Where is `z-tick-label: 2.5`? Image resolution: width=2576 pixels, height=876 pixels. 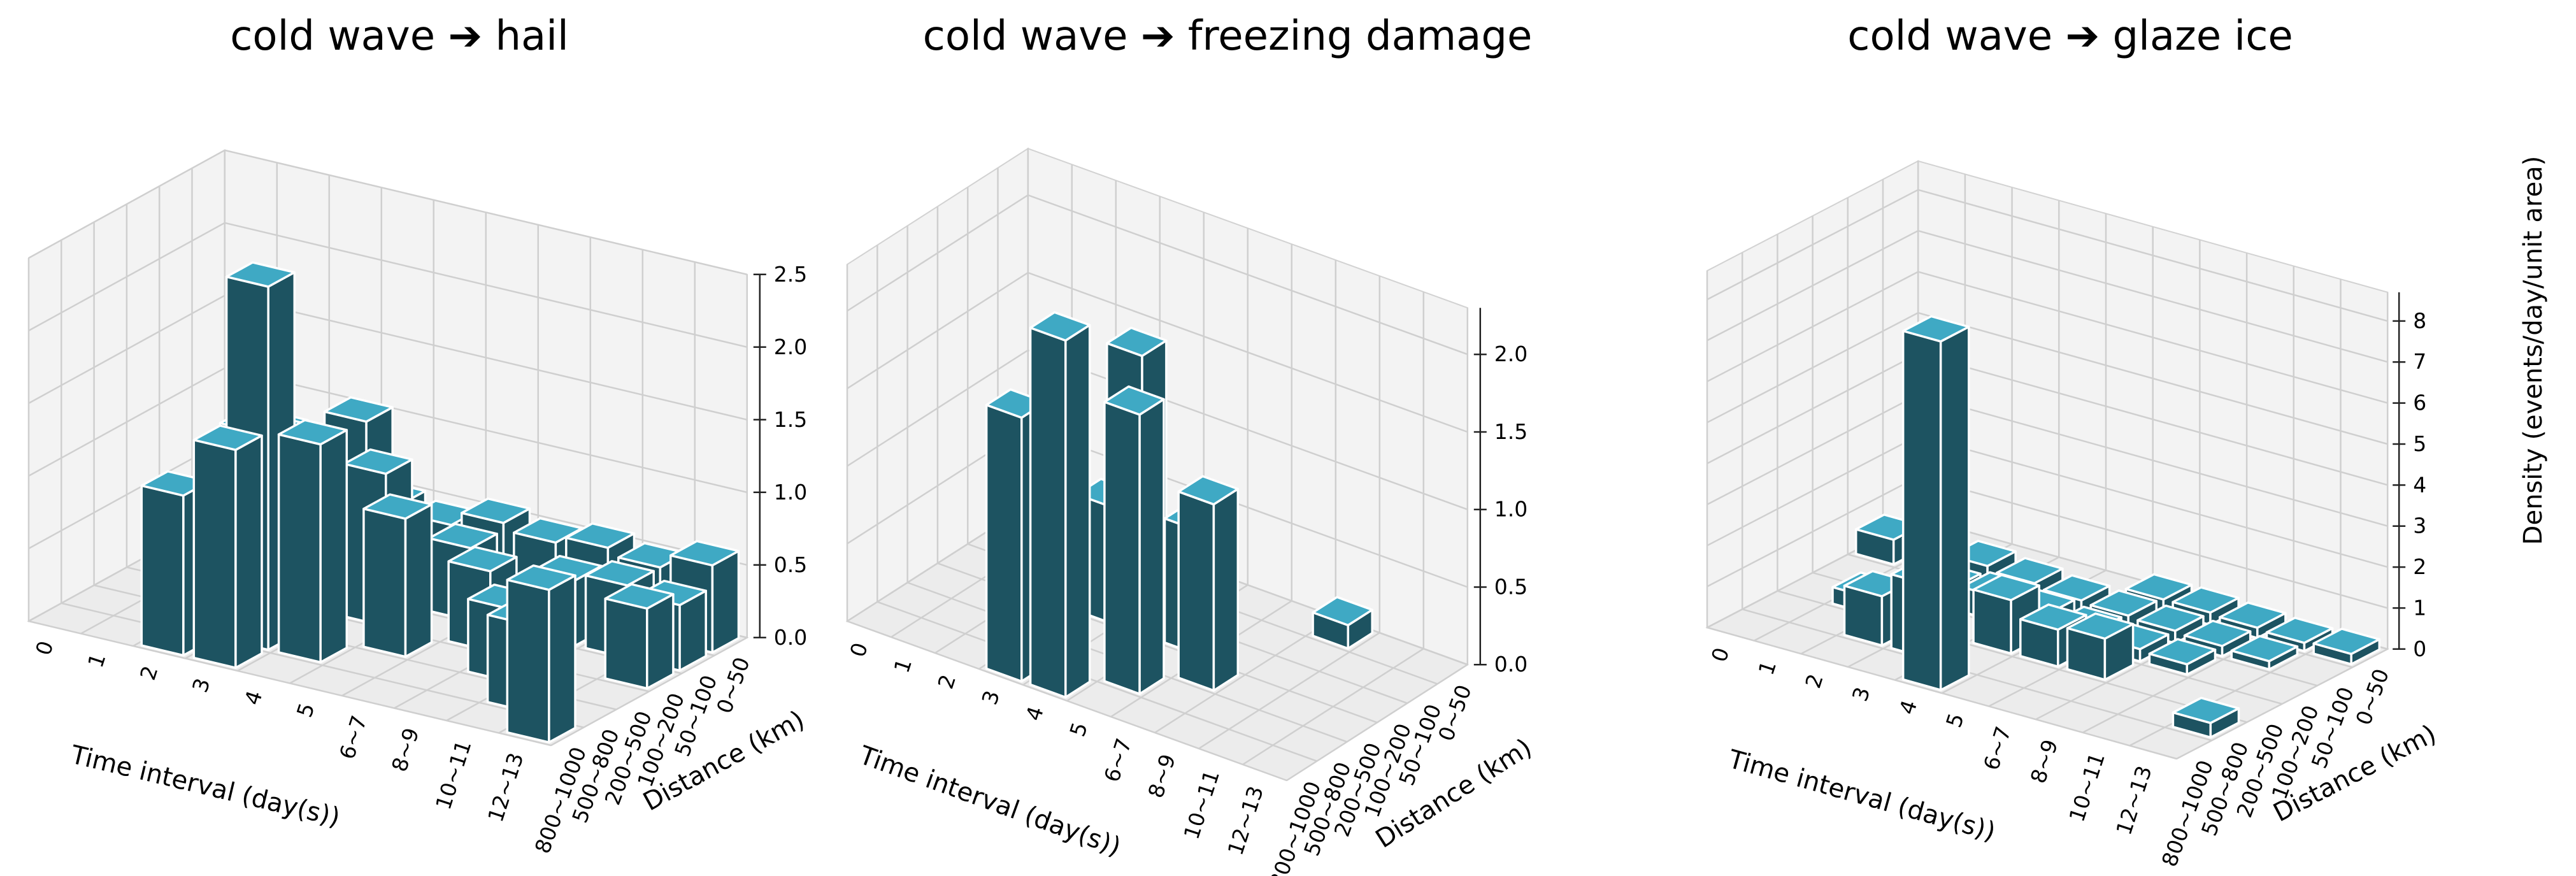 z-tick-label: 2.5 is located at coordinates (790, 274).